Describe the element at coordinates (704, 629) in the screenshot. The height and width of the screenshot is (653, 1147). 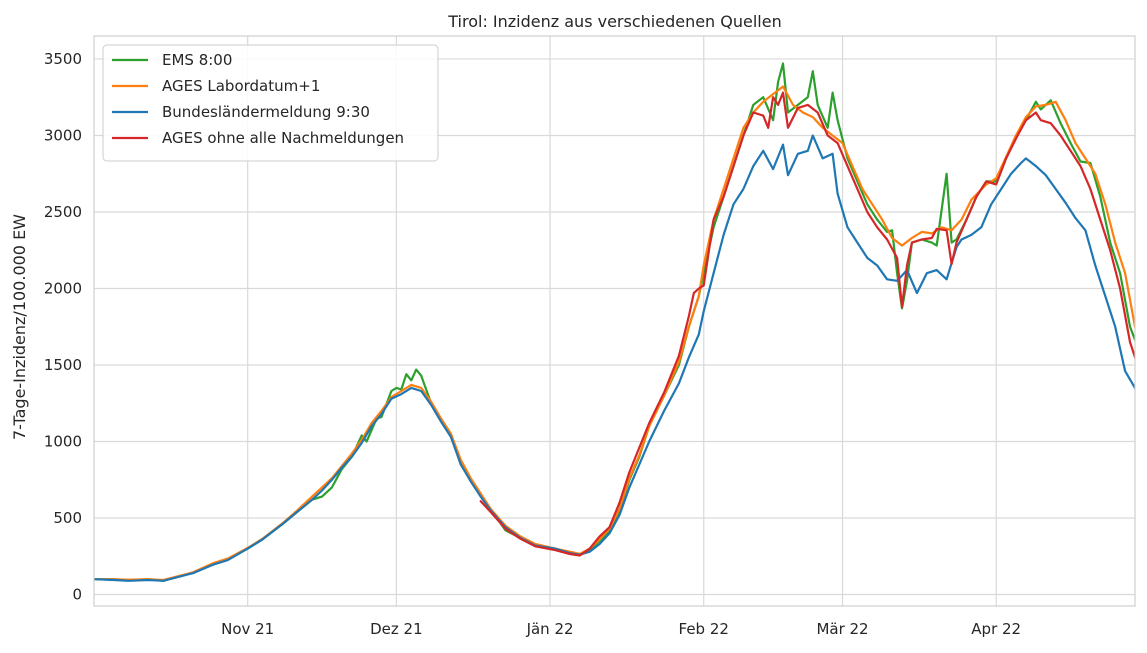
I see `x-tick-label: Feb 22` at that location.